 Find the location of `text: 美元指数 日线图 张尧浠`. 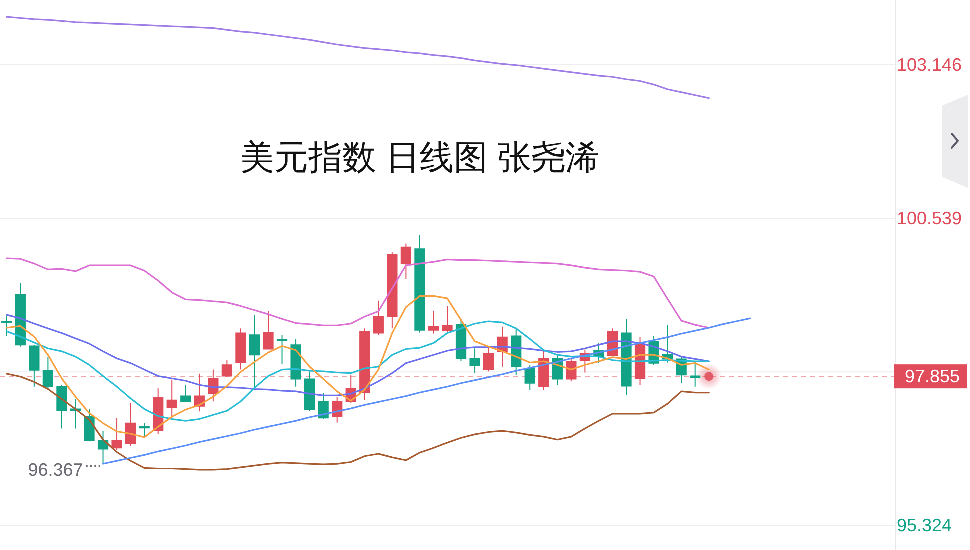

text: 美元指数 日线图 张尧浠 is located at coordinates (420, 158).